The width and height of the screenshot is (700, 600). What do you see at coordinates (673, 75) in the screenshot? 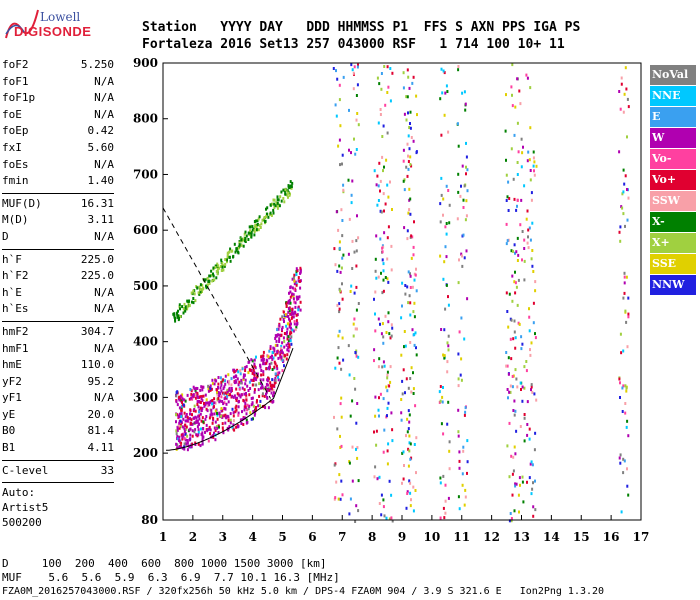
I see `legend-item: NoVal` at bounding box center [673, 75].